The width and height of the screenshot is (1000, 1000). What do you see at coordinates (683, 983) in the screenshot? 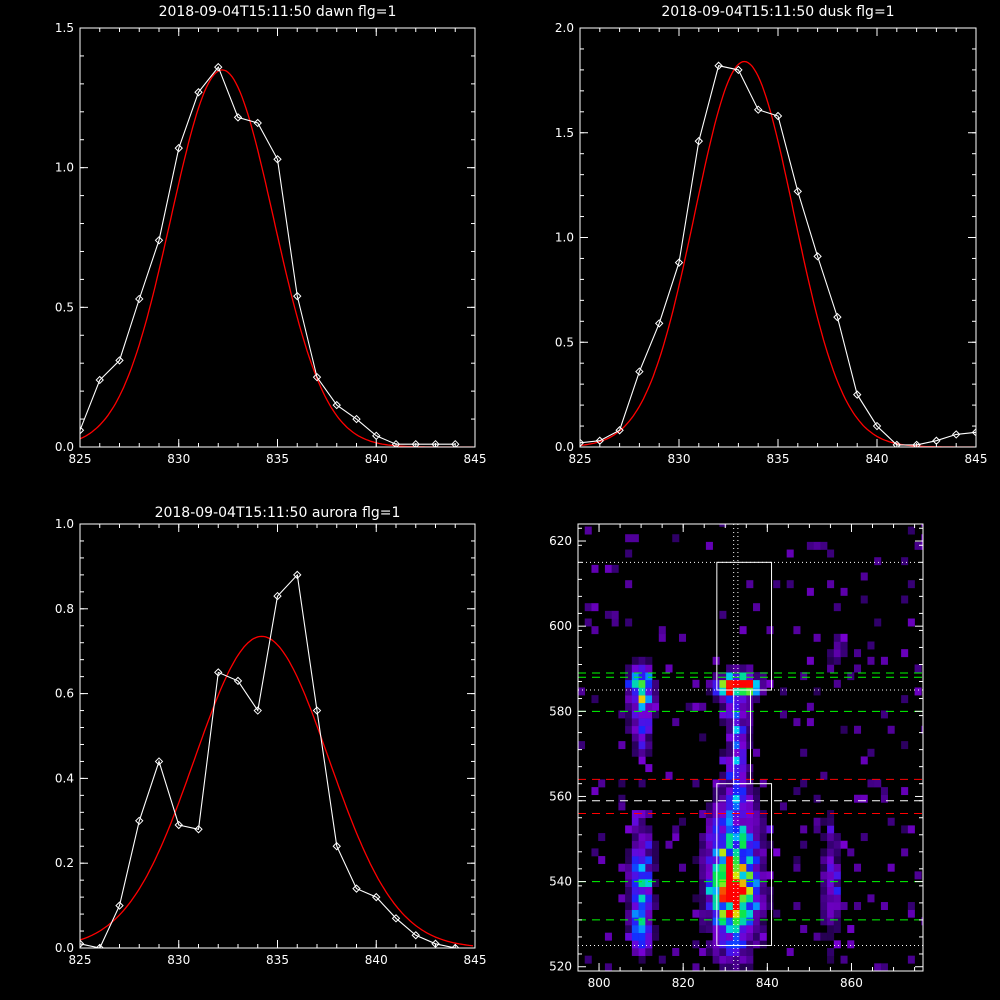
I see `image-xtick-label: 820` at bounding box center [683, 983].